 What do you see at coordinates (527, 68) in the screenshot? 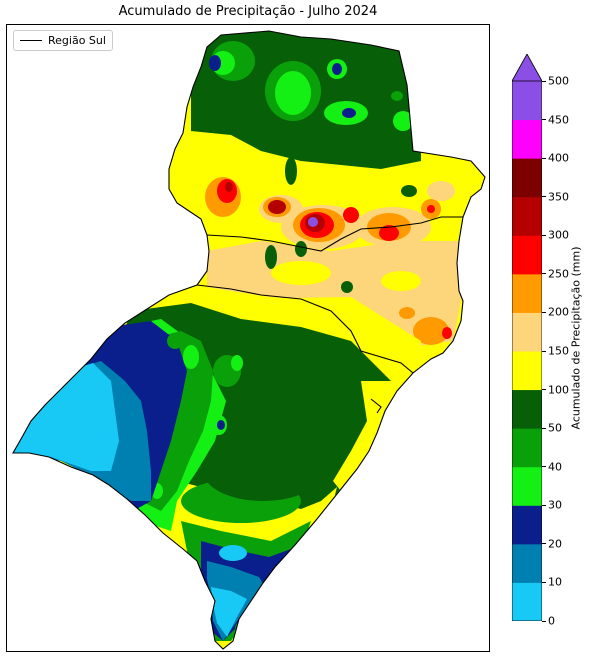
I see `colorbar-extension` at bounding box center [527, 68].